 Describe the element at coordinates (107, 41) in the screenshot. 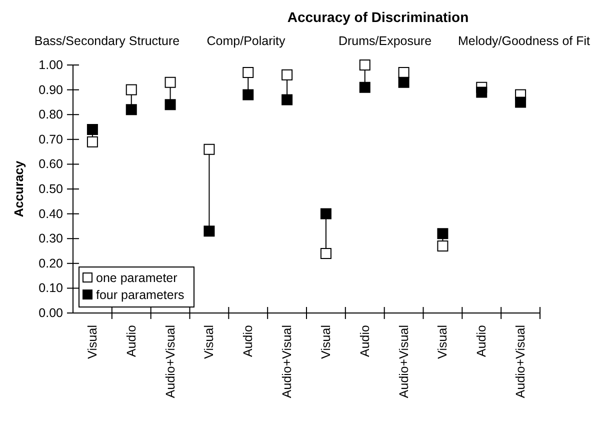

I see `text: Bass/Secondary Structure` at that location.